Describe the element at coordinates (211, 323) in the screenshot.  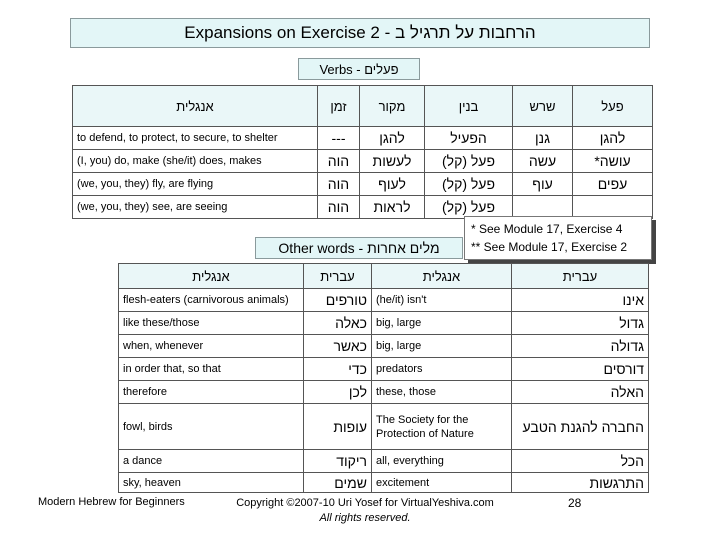
I see `word-english: like these/those` at that location.